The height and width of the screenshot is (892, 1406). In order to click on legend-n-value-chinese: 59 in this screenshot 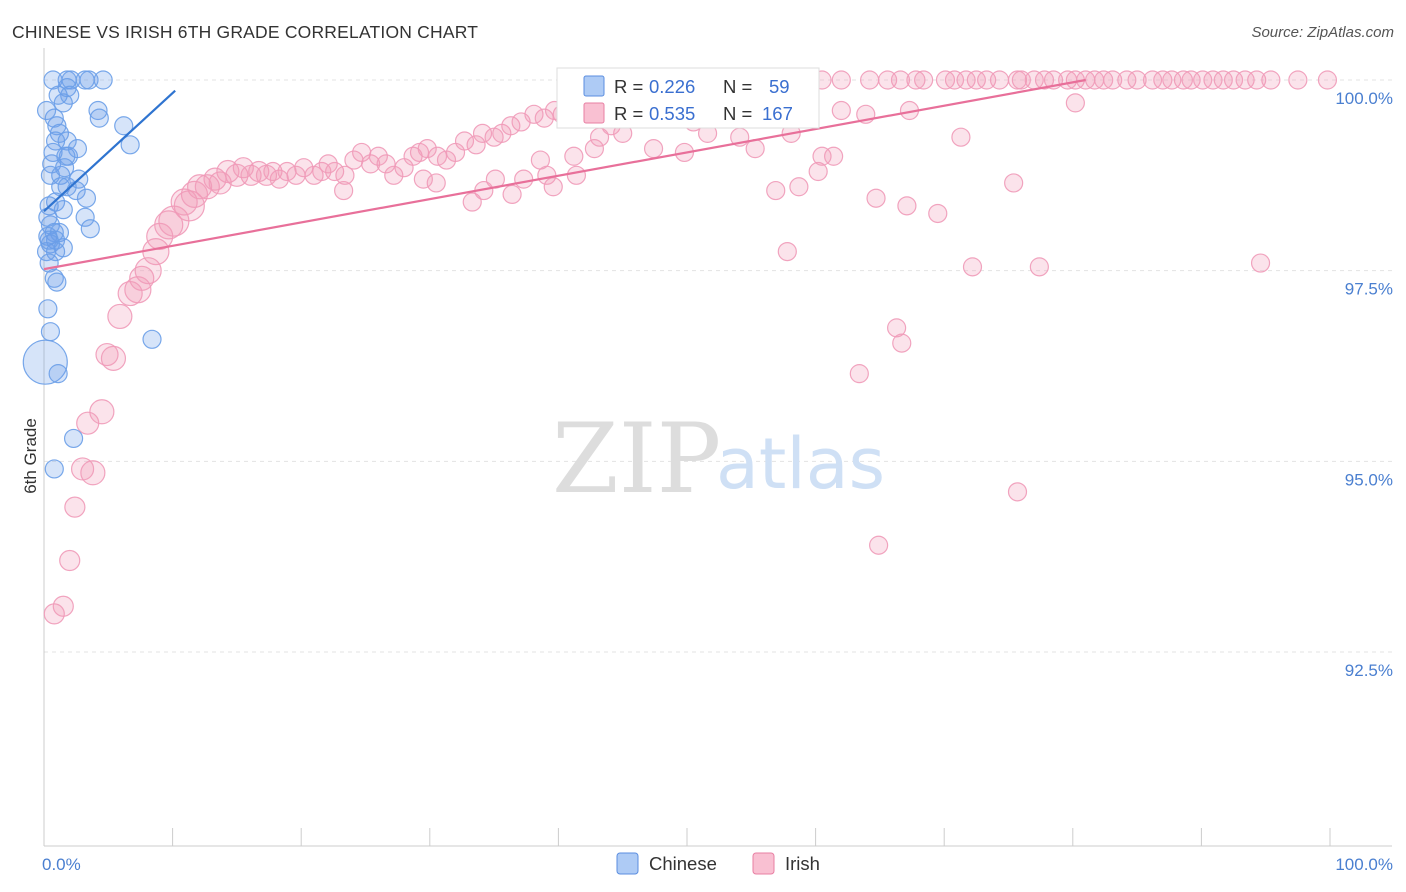, I will do `click(779, 86)`.